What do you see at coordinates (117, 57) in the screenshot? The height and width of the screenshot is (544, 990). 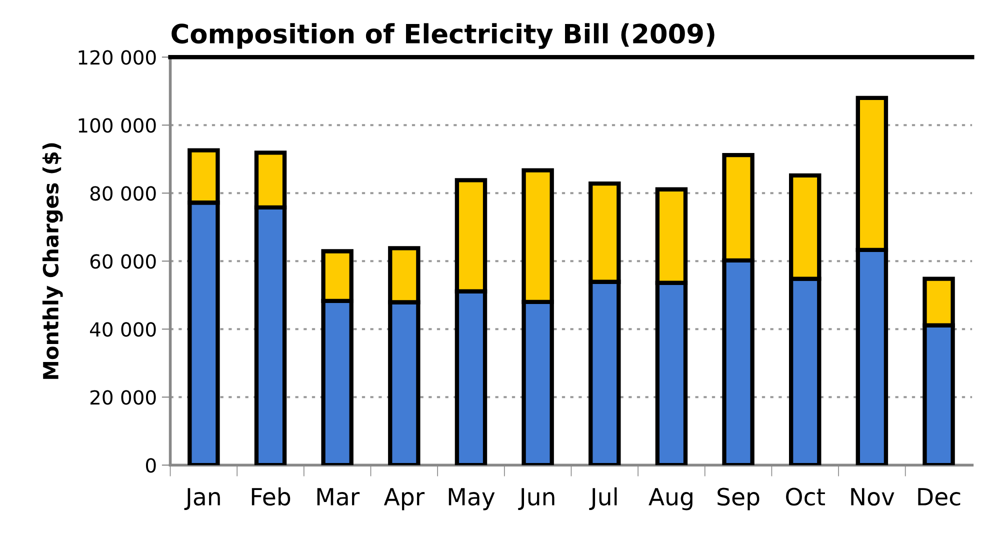 I see `y-tick-label: 120 000` at bounding box center [117, 57].